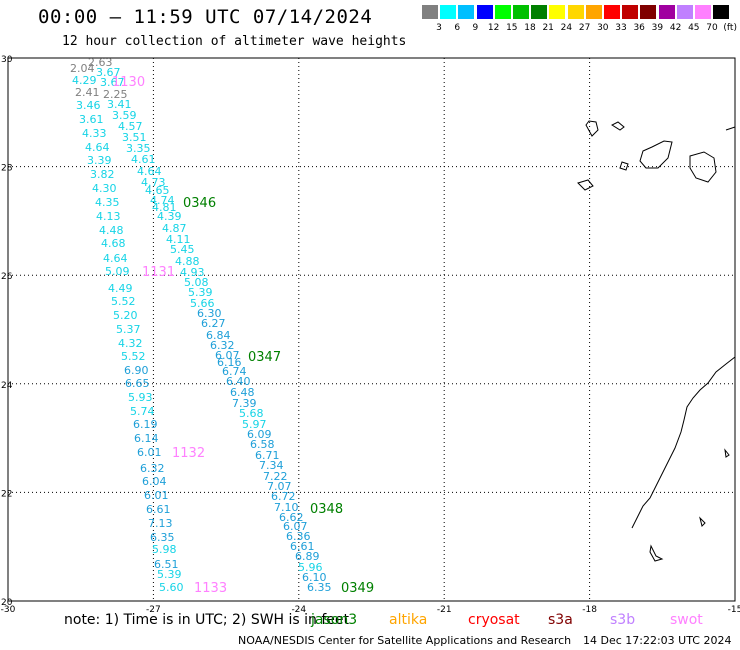 The height and width of the screenshot is (650, 740). I want to click on swh-value-label: 5.09, so click(117, 271).